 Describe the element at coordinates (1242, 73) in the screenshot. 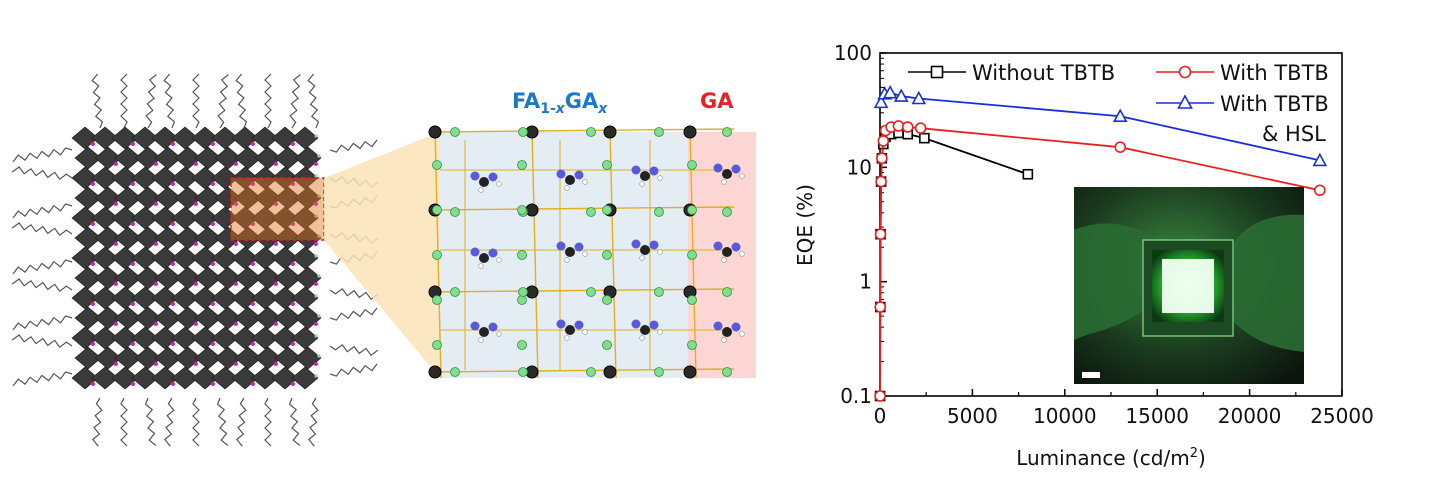

I see `legend-item-with-tbtb: With TBTB` at that location.